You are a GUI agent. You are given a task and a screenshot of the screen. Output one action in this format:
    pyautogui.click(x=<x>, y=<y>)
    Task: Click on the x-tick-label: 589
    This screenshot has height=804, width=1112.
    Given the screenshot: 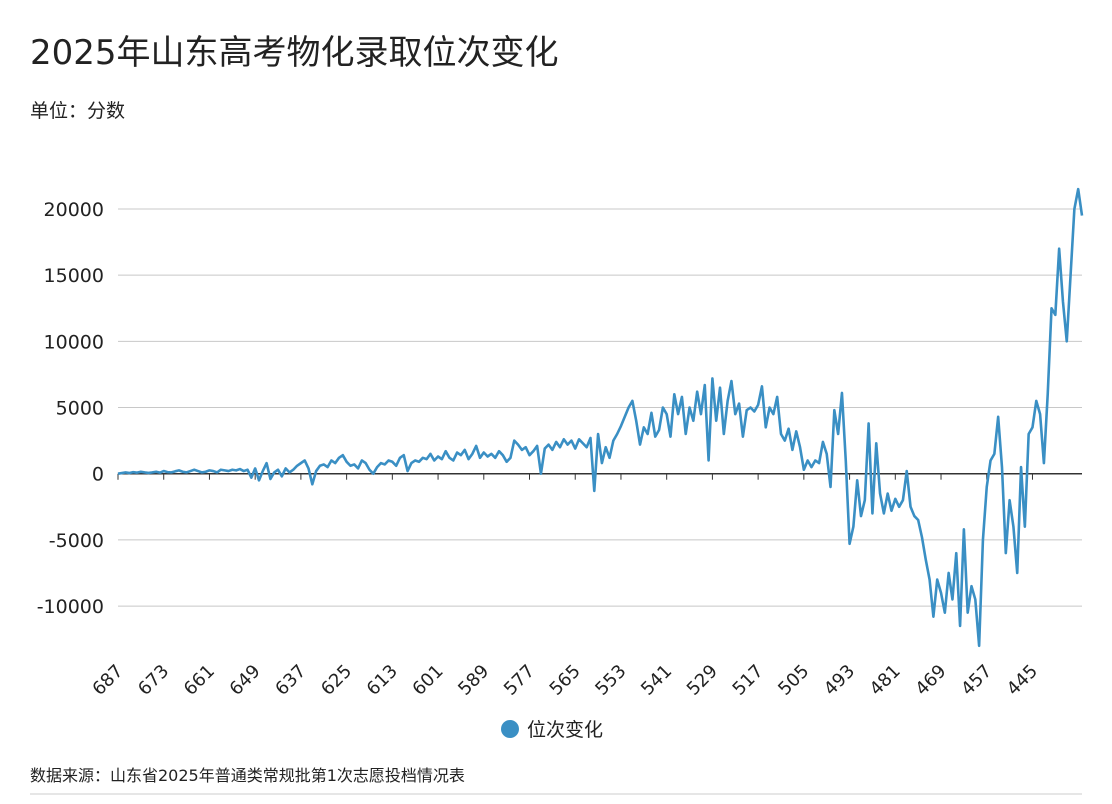 What is the action you would take?
    pyautogui.click(x=473, y=680)
    